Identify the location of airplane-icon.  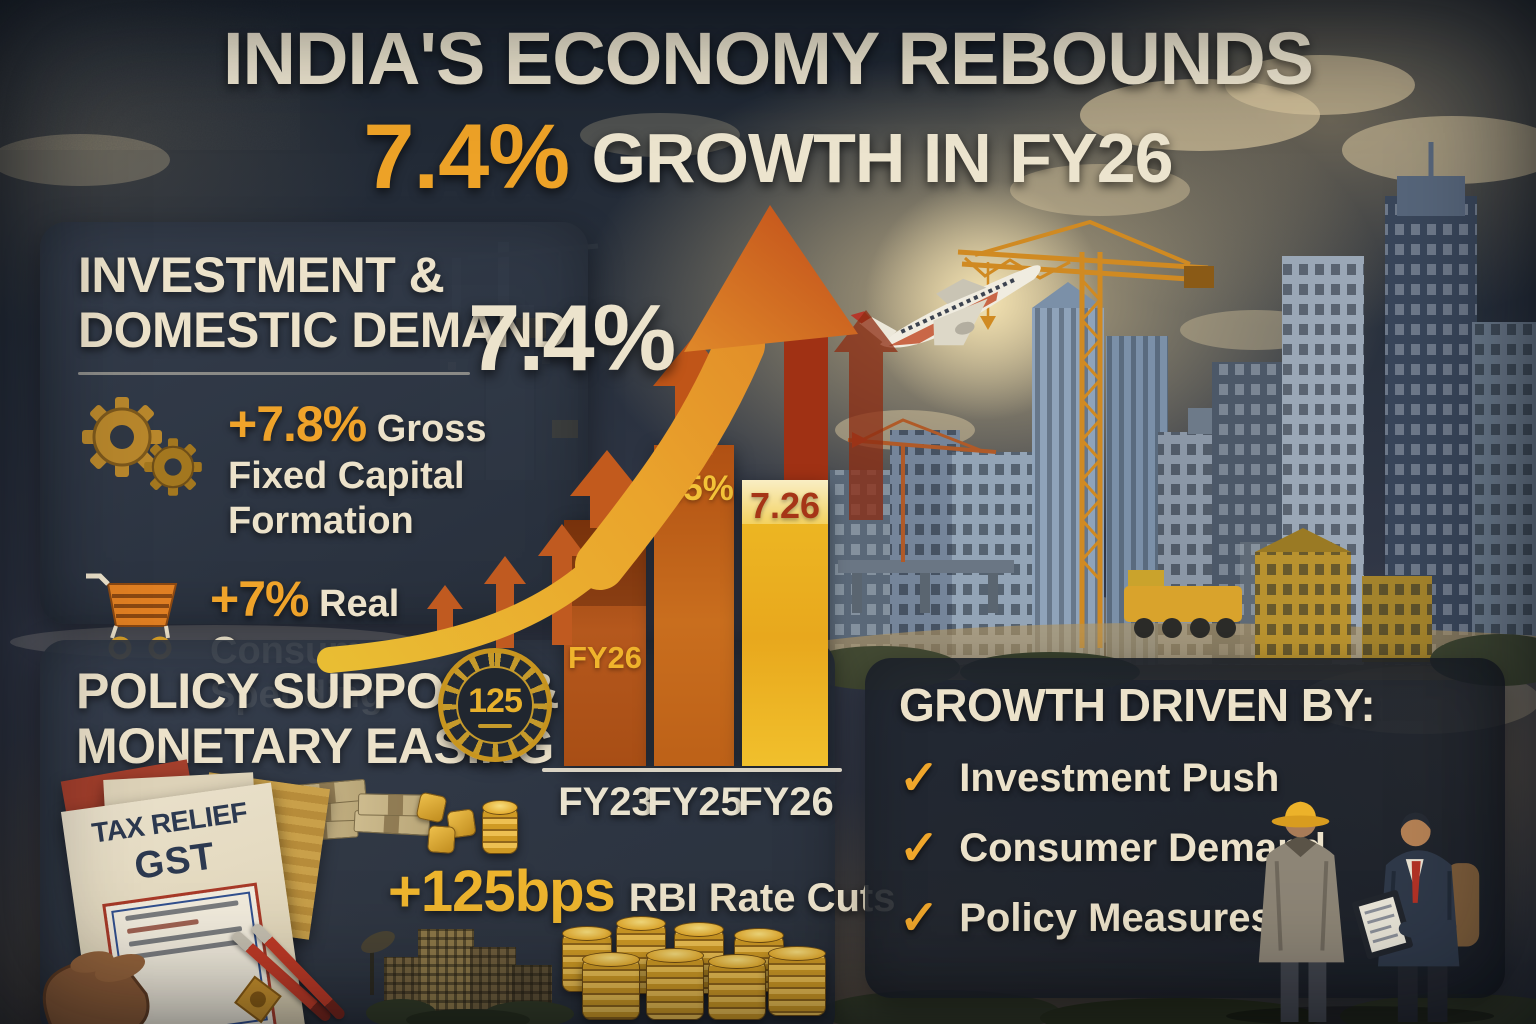
(945, 306).